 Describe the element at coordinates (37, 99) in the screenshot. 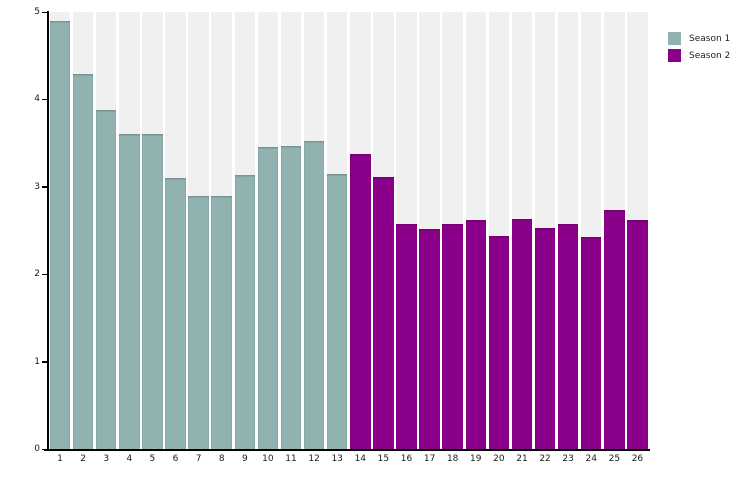

I see `y-tick-label: 4` at that location.